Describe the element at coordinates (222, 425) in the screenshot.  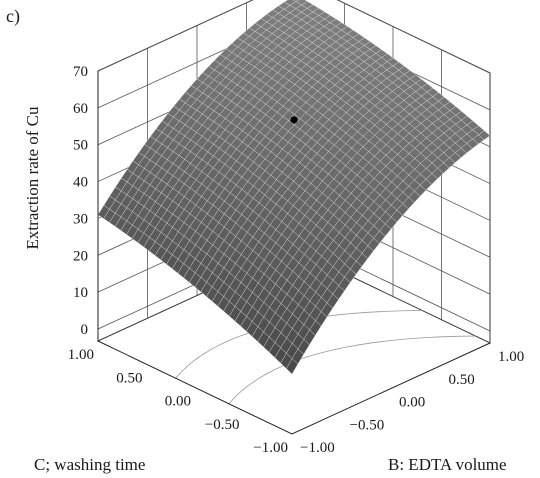
I see `c-tick-label: −0.50` at that location.